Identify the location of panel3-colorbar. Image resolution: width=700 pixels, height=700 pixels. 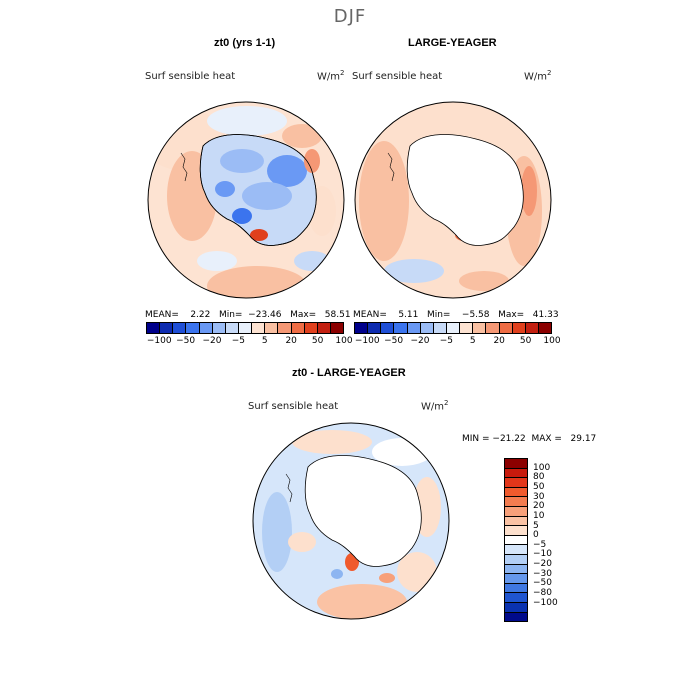
(516, 540).